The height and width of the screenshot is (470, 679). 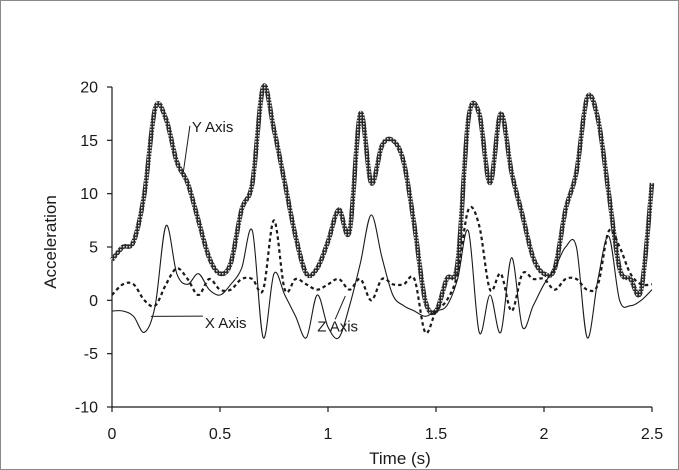 I want to click on x-tick-label: 0.5, so click(x=220, y=434).